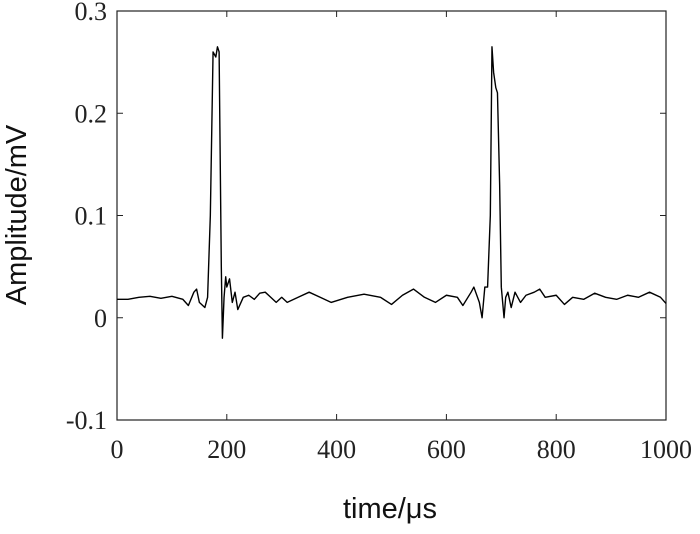 This screenshot has width=700, height=534. Describe the element at coordinates (336, 449) in the screenshot. I see `x-tick-label: 400` at that location.